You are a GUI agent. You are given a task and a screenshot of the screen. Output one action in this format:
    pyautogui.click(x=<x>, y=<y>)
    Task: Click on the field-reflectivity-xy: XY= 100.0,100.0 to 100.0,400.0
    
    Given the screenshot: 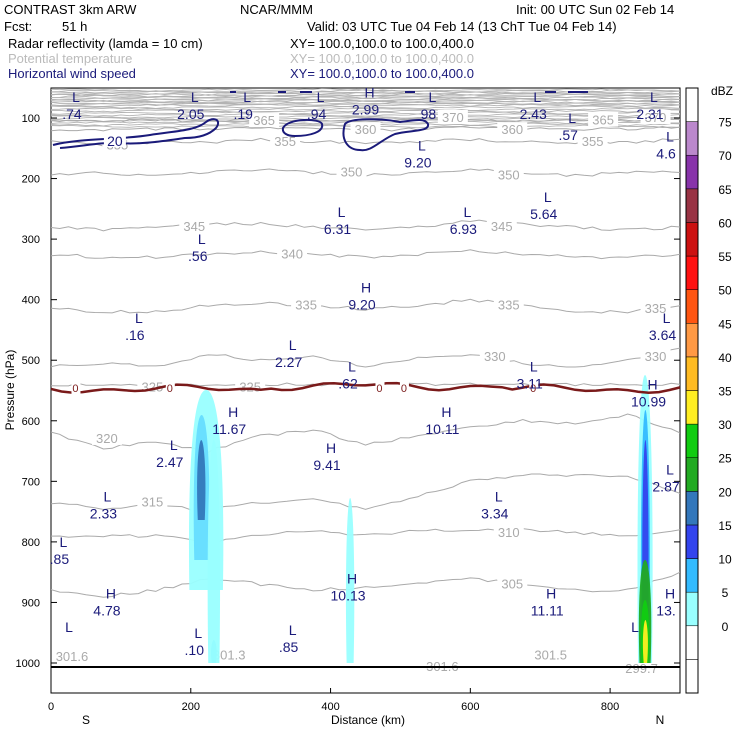 What is the action you would take?
    pyautogui.click(x=382, y=43)
    